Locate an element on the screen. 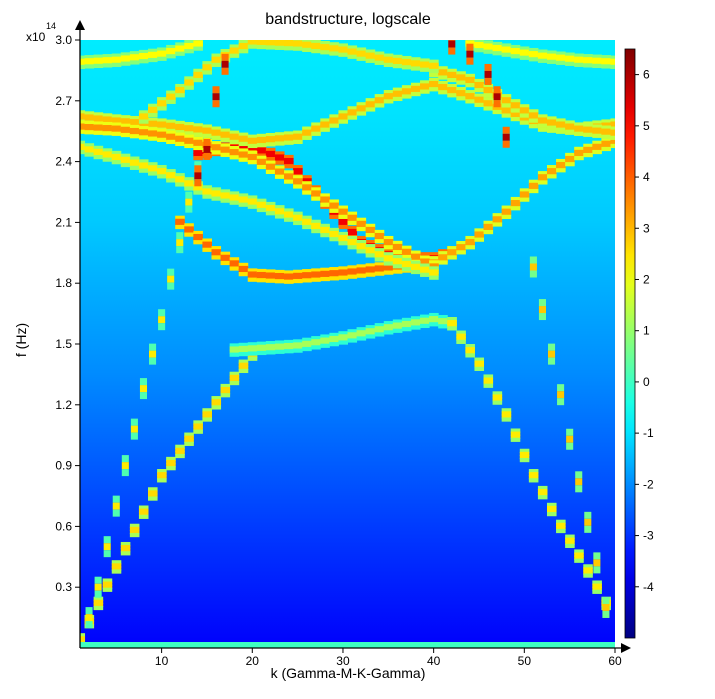  x-tick-label: 50 is located at coordinates (525, 661).